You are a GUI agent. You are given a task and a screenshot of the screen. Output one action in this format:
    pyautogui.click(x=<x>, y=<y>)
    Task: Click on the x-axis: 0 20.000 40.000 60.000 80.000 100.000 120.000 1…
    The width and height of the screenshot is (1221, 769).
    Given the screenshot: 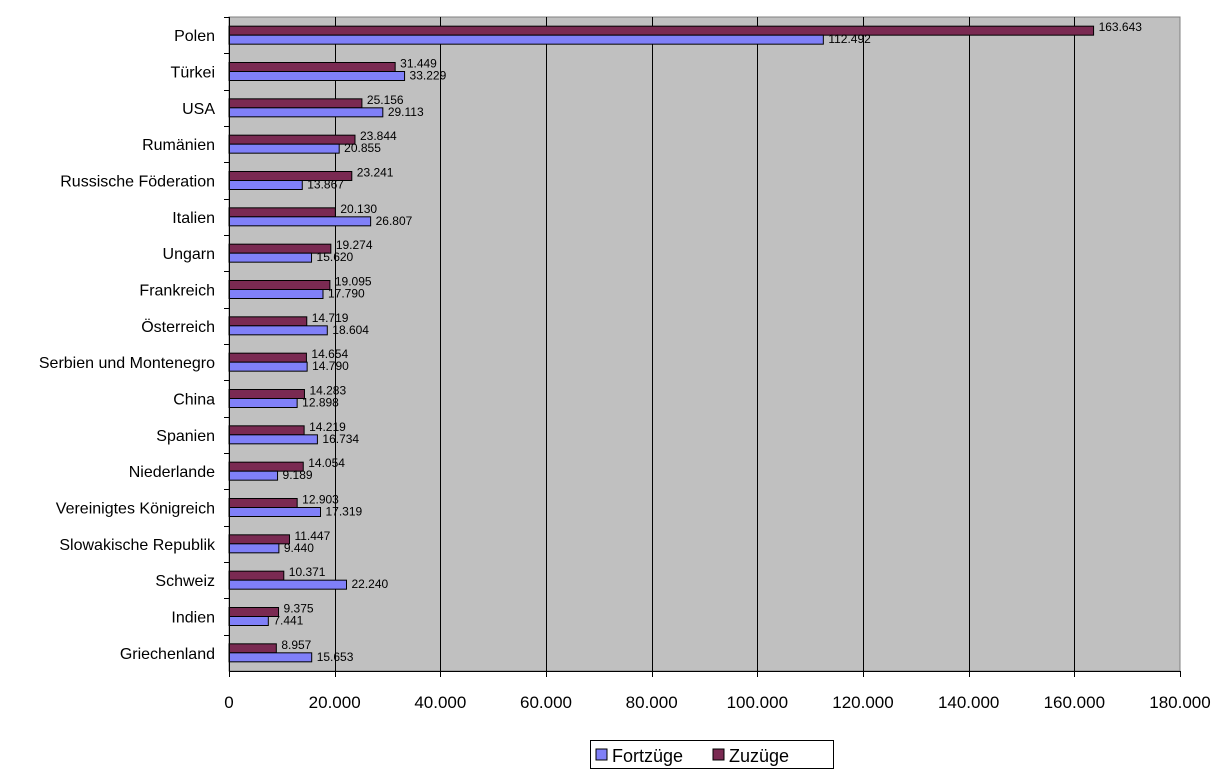 What is the action you would take?
    pyautogui.click(x=717, y=691)
    